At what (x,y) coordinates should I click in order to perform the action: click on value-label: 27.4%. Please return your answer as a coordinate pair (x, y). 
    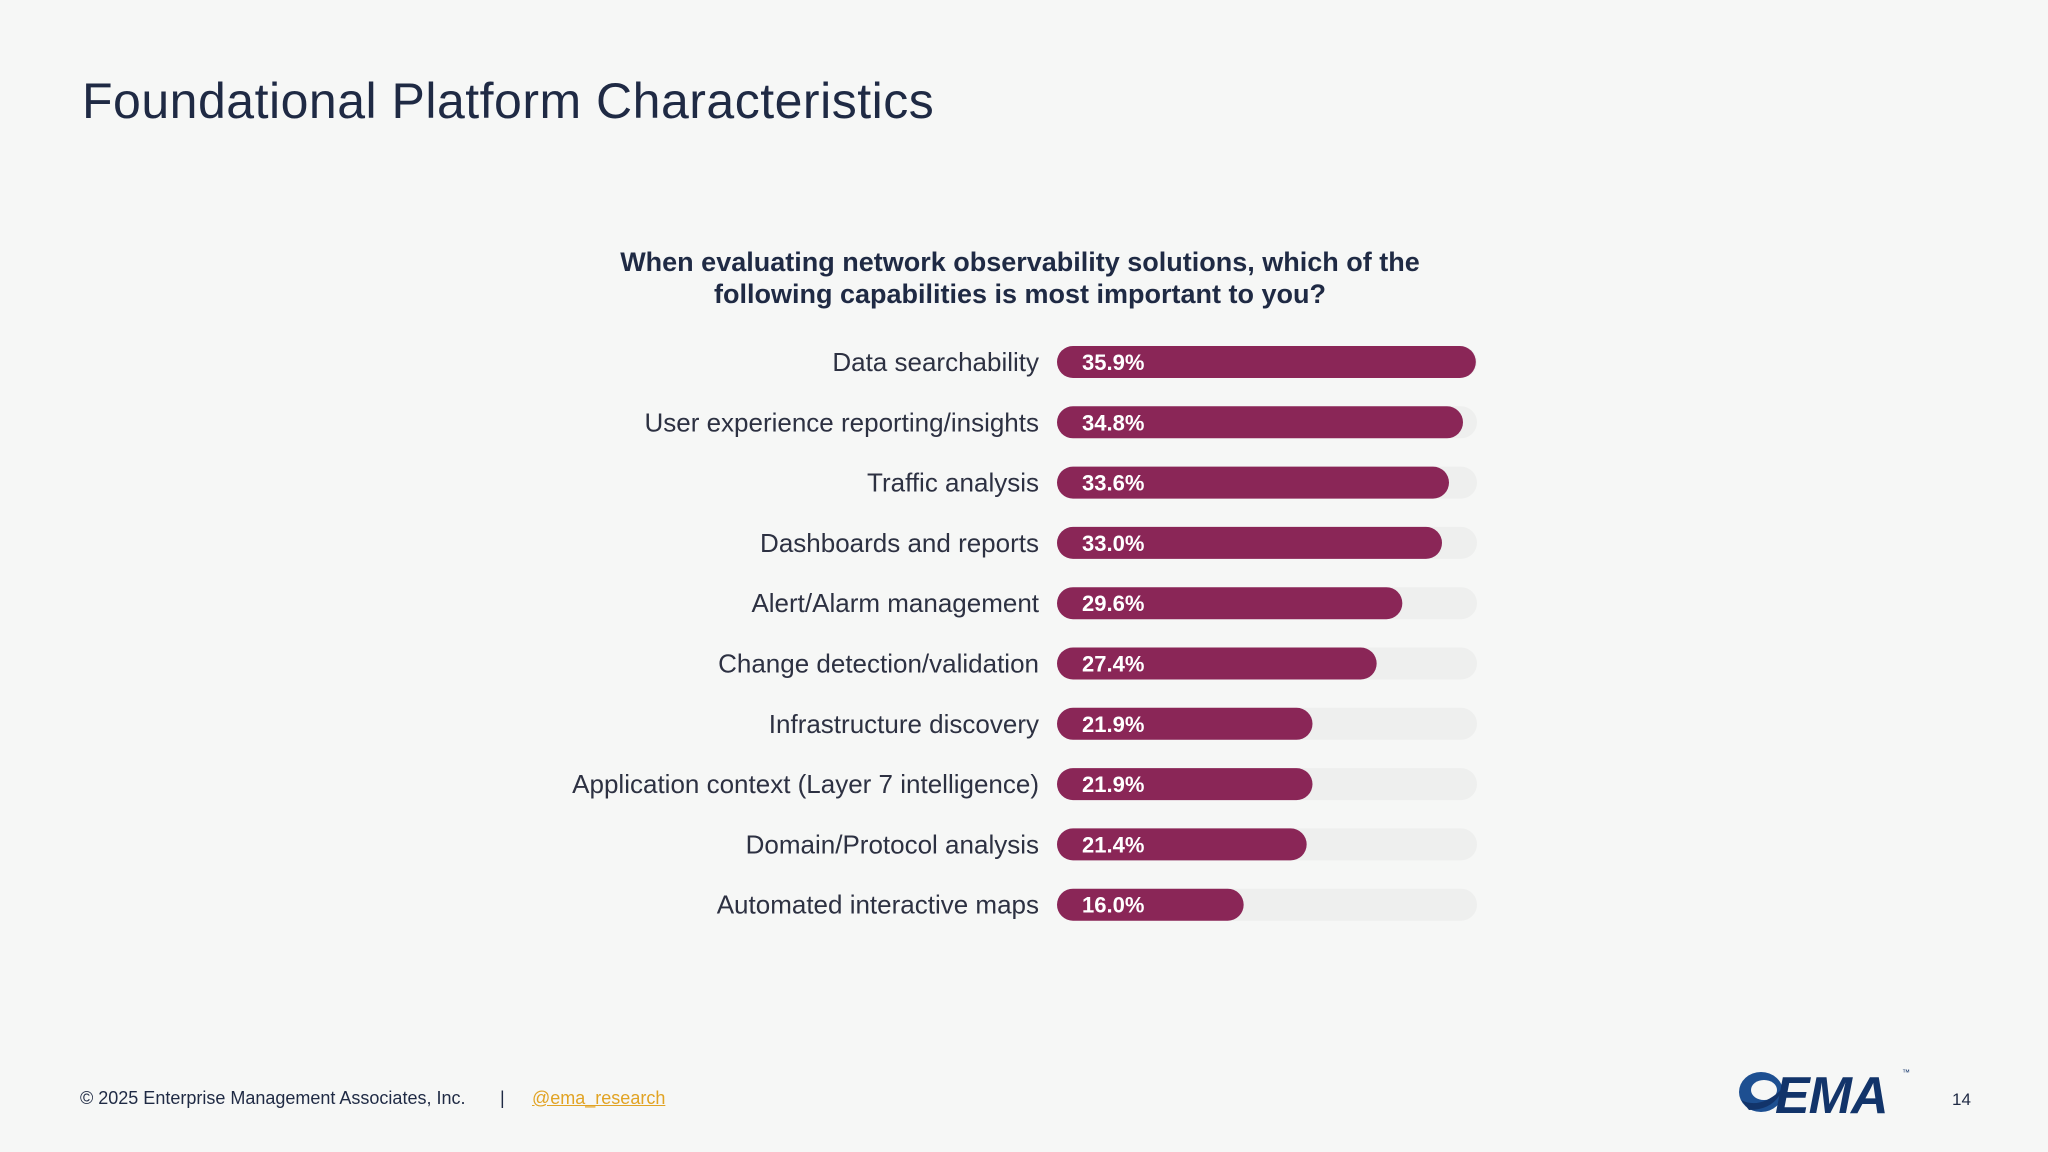
    Looking at the image, I should click on (1113, 664).